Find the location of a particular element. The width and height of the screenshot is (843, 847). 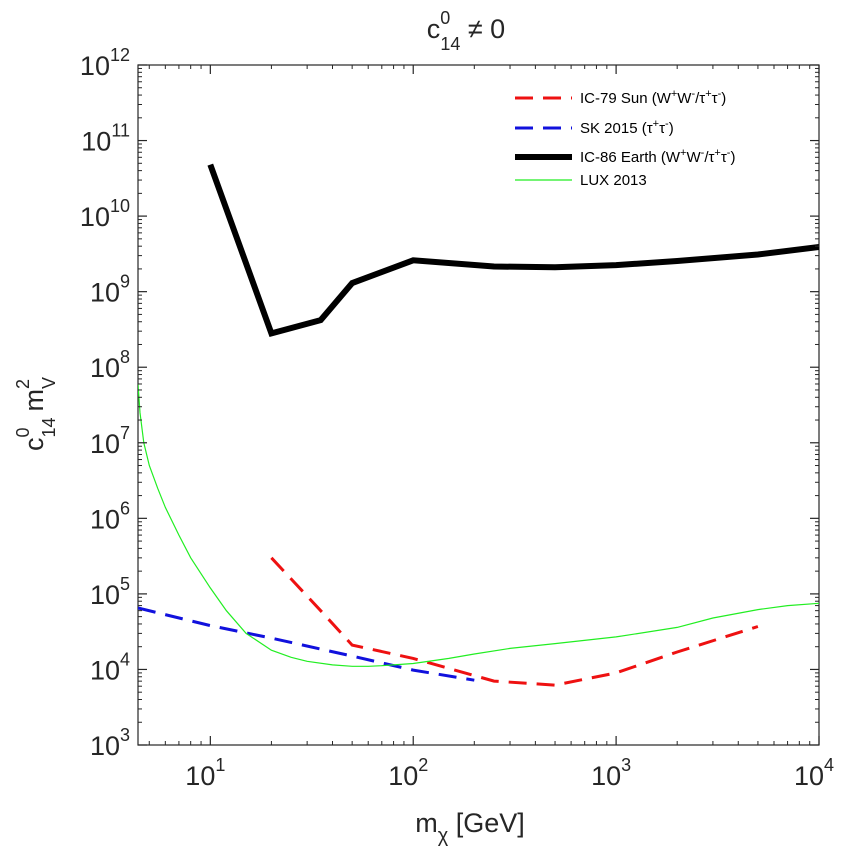

y-tick-label-7: 10¹⁰ is located at coordinates (105, 214).